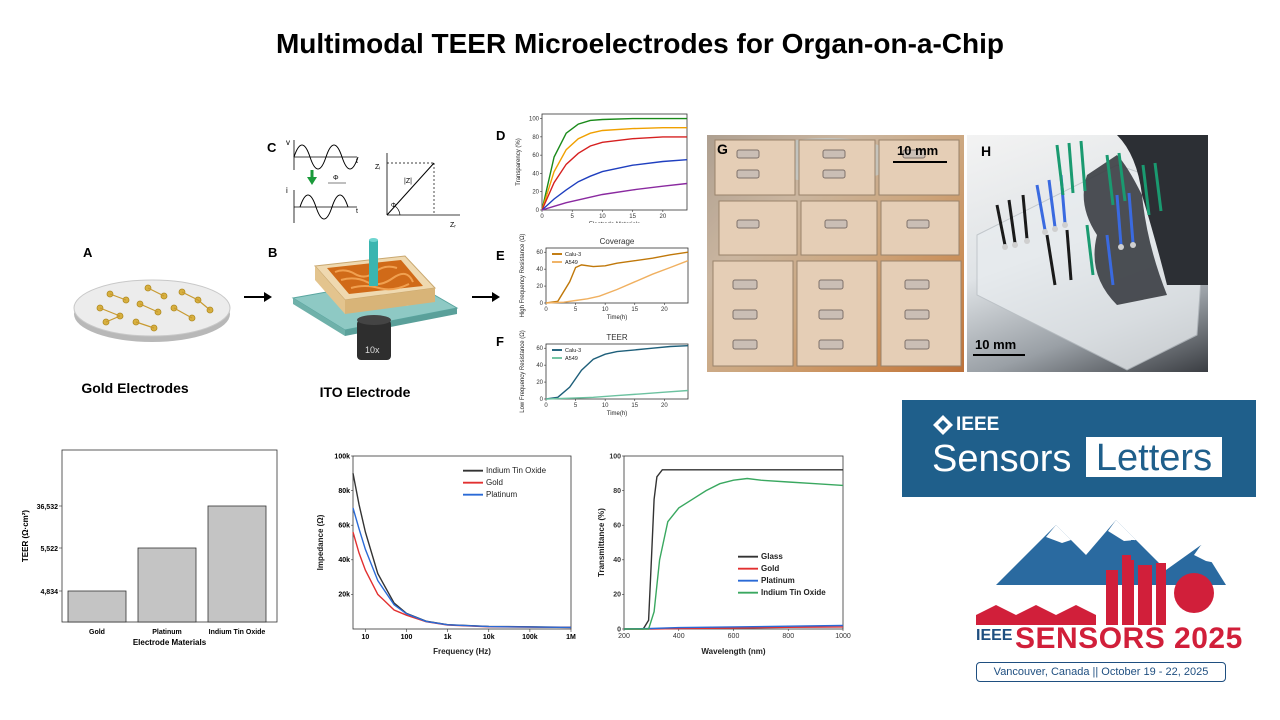 The width and height of the screenshot is (1280, 720). What do you see at coordinates (88, 252) in the screenshot?
I see `panel-a-letter: A` at bounding box center [88, 252].